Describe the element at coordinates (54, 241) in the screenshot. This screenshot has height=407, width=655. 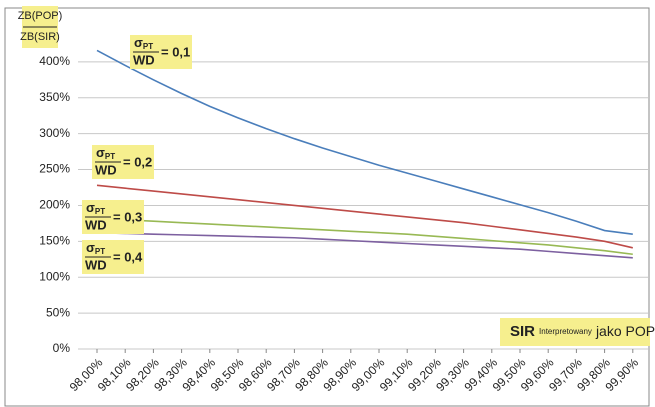
I see `y-tick-label: 150%` at that location.